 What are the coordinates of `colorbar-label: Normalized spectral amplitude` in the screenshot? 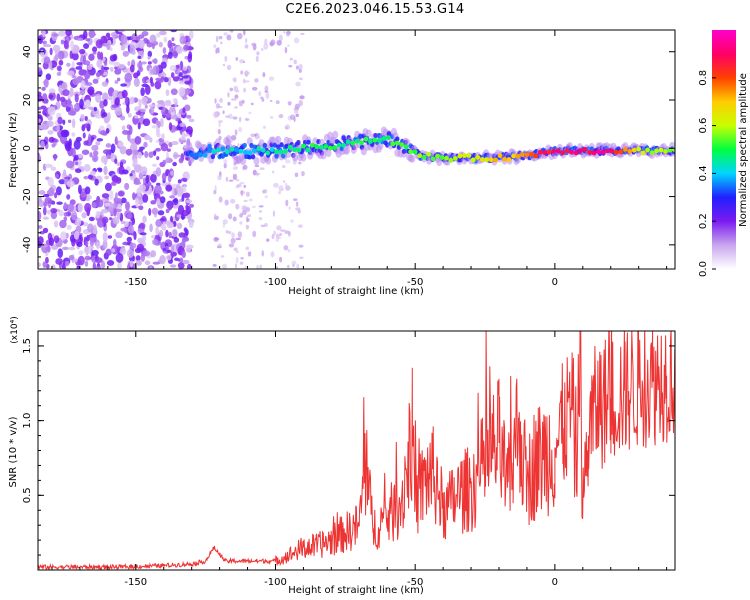 It's located at (743, 150).